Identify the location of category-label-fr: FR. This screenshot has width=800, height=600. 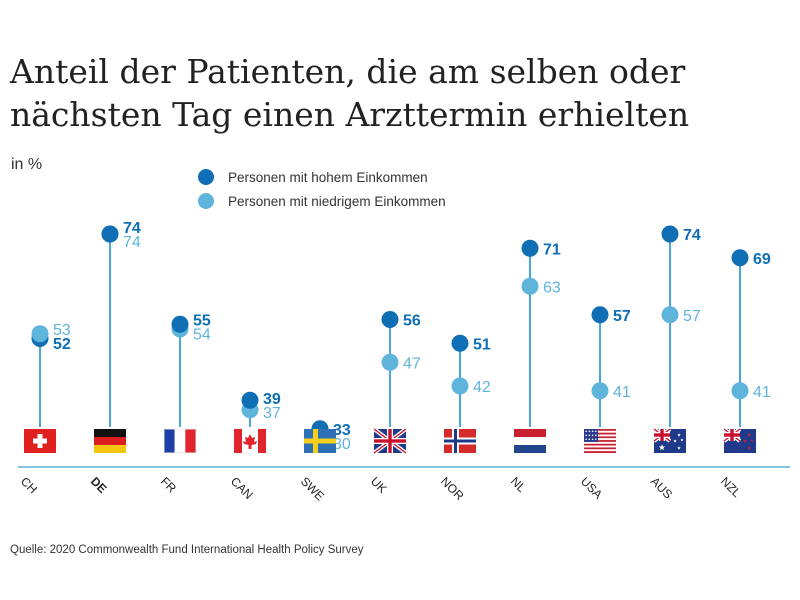
(168, 484).